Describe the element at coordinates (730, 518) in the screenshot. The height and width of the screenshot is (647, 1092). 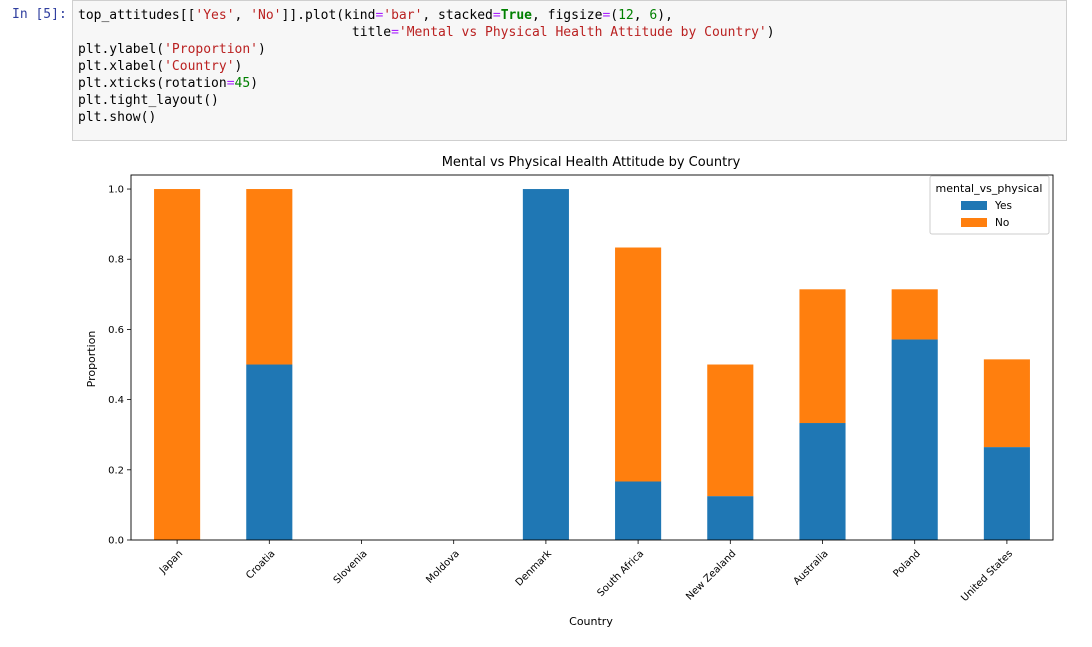
I see `bar-yes-new-zealand` at that location.